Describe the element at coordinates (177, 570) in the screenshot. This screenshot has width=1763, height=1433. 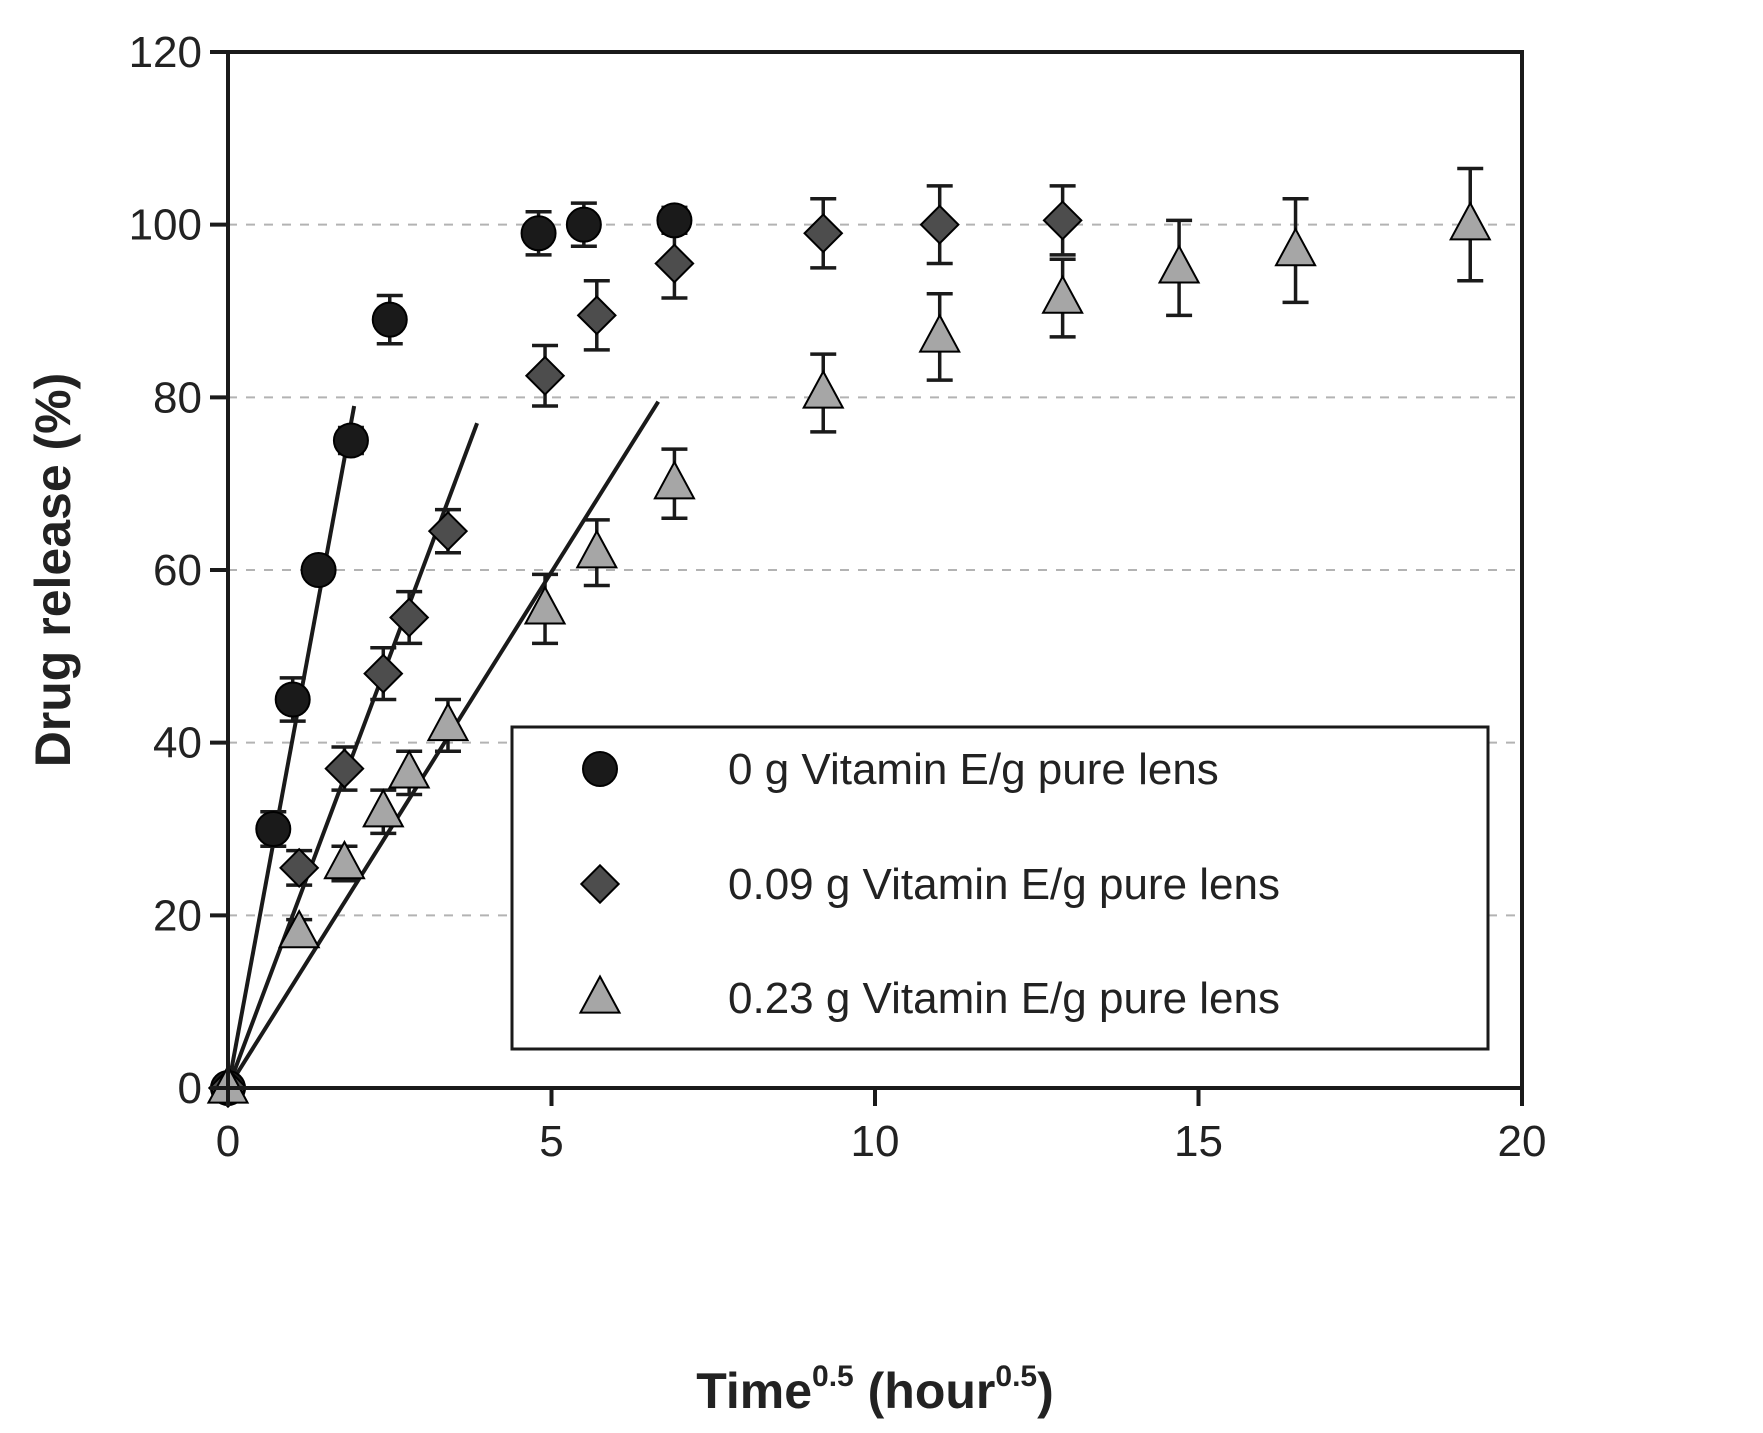
I see `y-tick-label-60: 60` at that location.